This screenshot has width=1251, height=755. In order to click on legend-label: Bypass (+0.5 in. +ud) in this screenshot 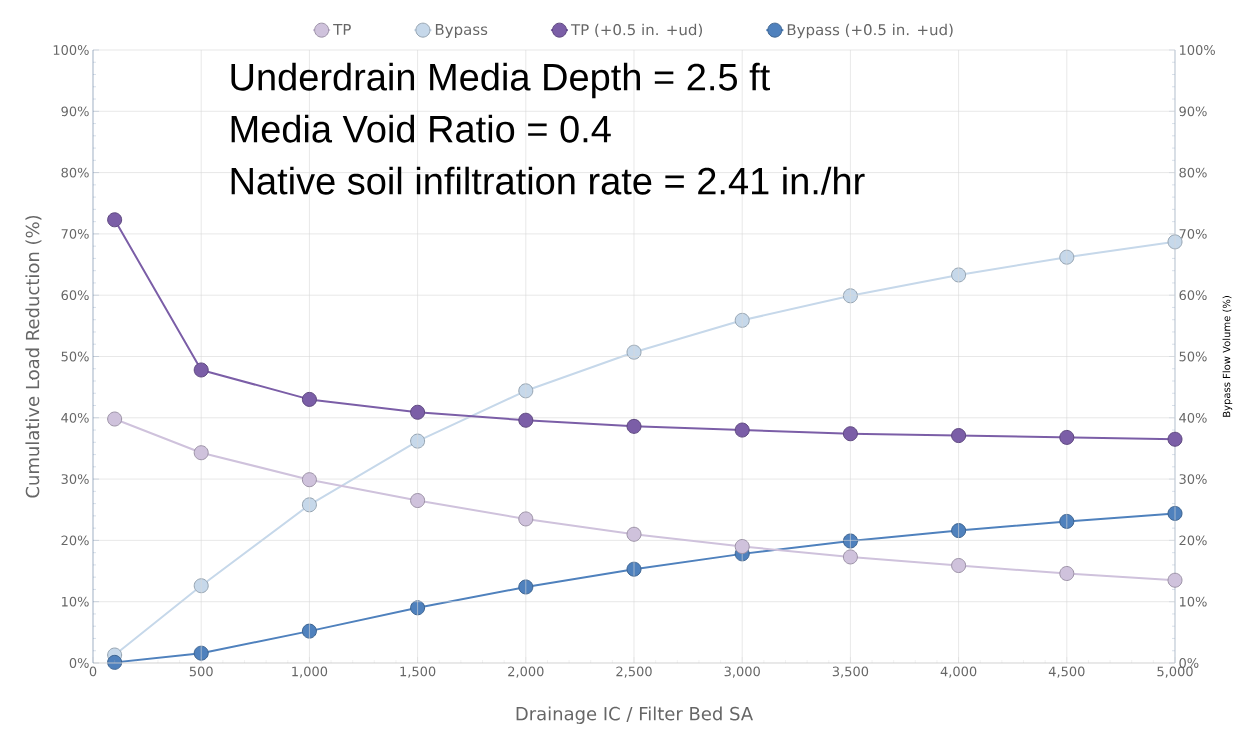, I will do `click(870, 31)`.